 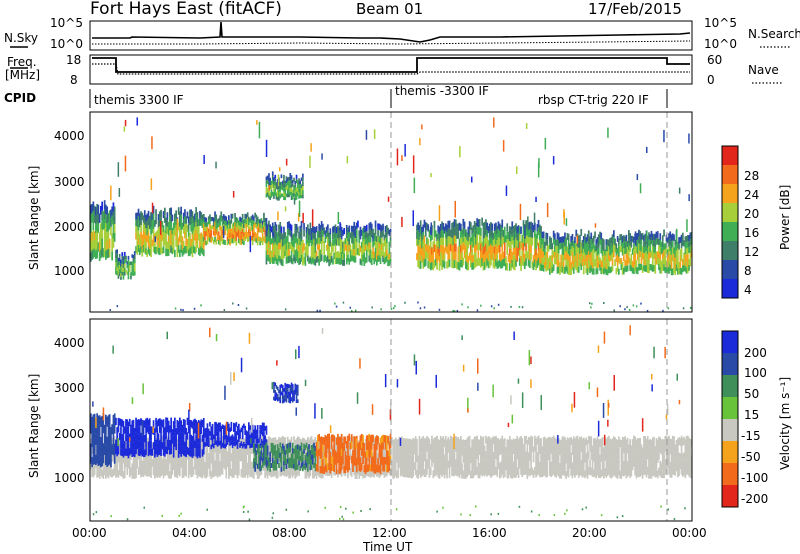 I want to click on freq-trace, so click(x=391, y=65).